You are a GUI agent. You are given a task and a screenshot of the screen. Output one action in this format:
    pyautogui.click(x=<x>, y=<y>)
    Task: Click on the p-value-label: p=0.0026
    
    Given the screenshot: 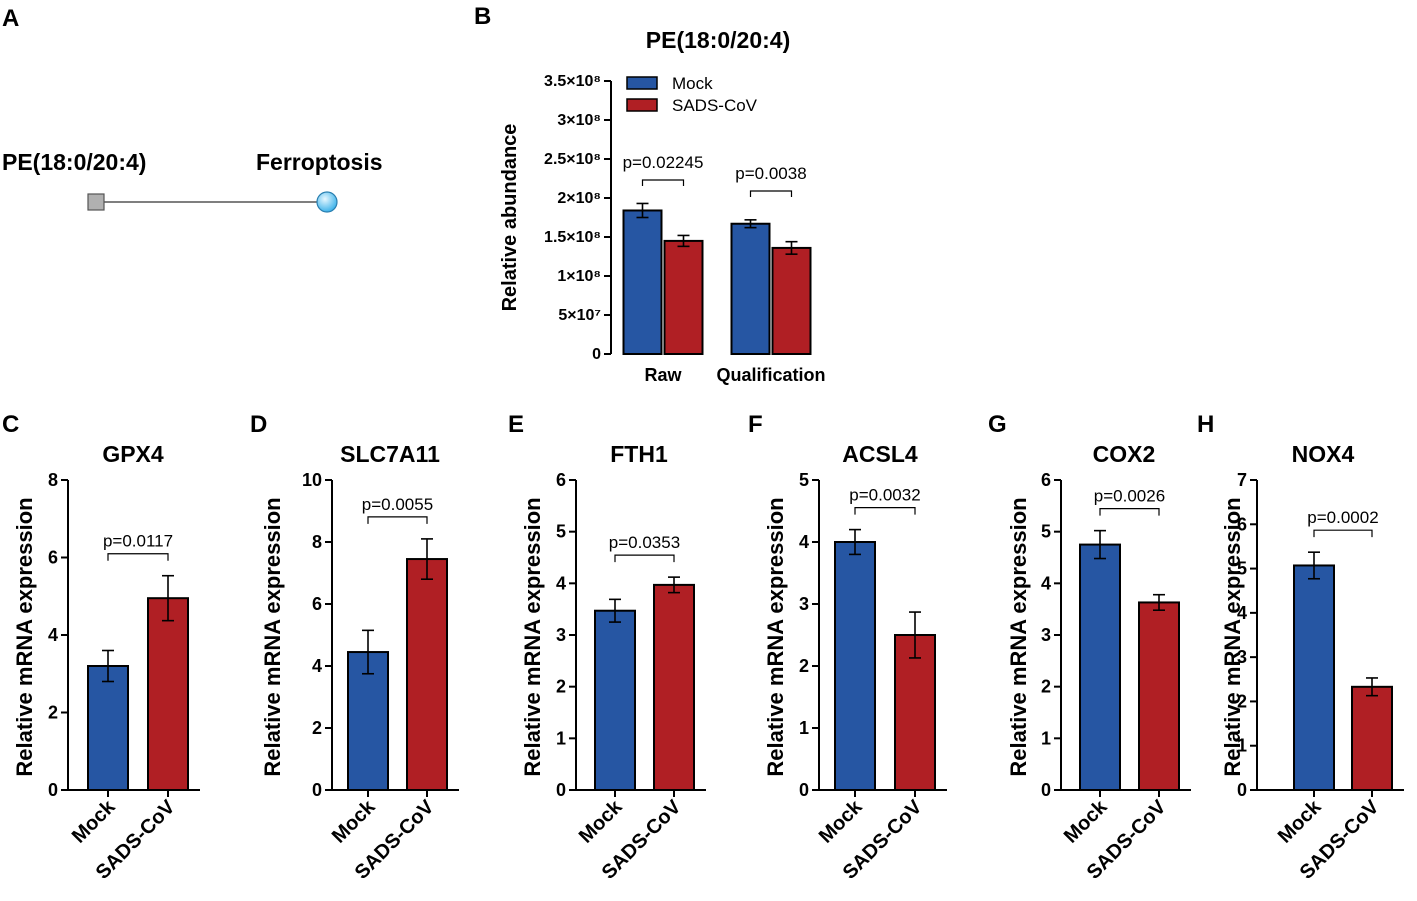 What is the action you would take?
    pyautogui.click(x=1129, y=496)
    